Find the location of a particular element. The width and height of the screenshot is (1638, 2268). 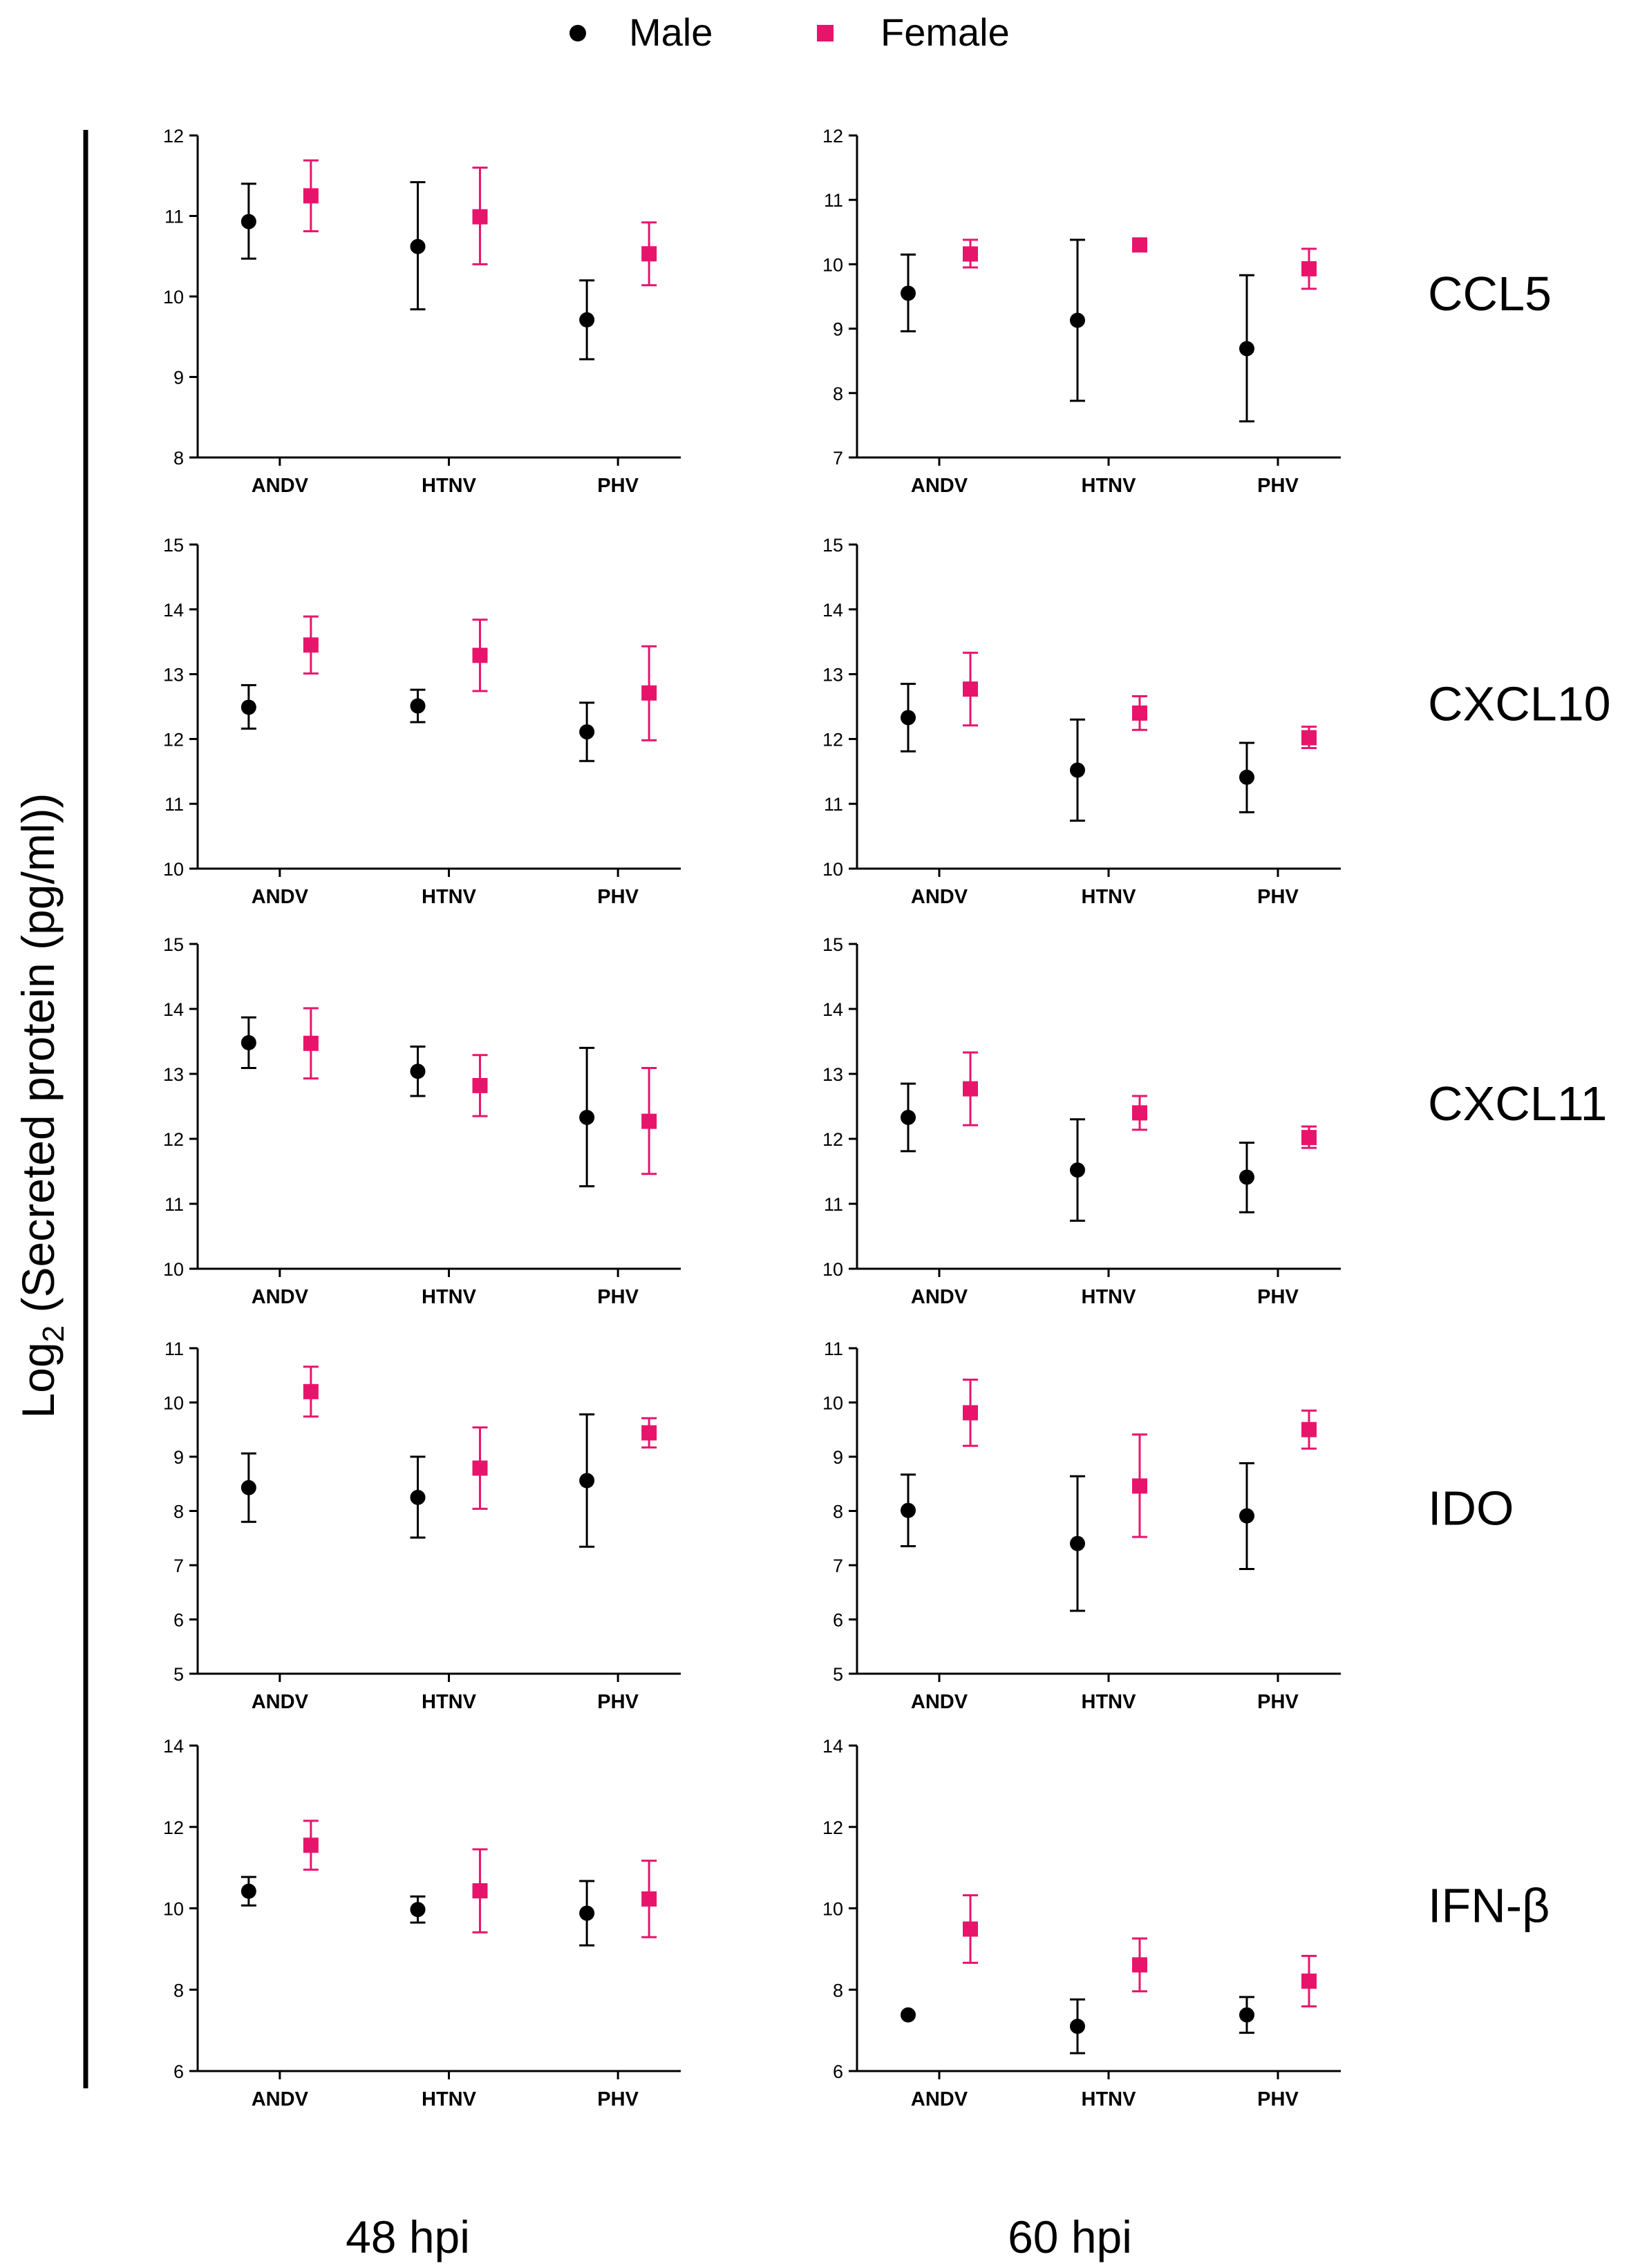

column-label-60hpi: 60 hpi is located at coordinates (1070, 2236).